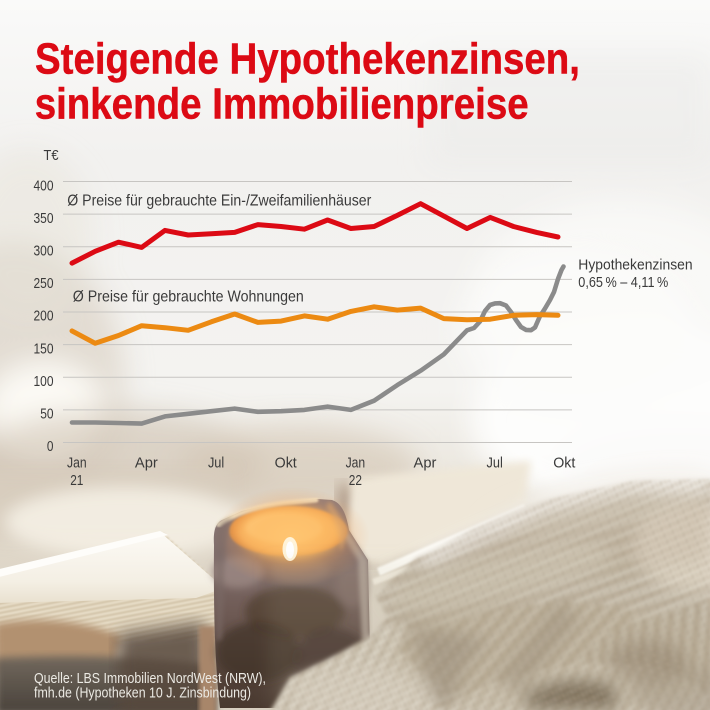 This screenshot has width=710, height=710. I want to click on svg-text:fmh.de (Hypotheken 10 J. Zinsb: fmh.de (Hypotheken 10 J. Zinsbindung), so click(142, 692).